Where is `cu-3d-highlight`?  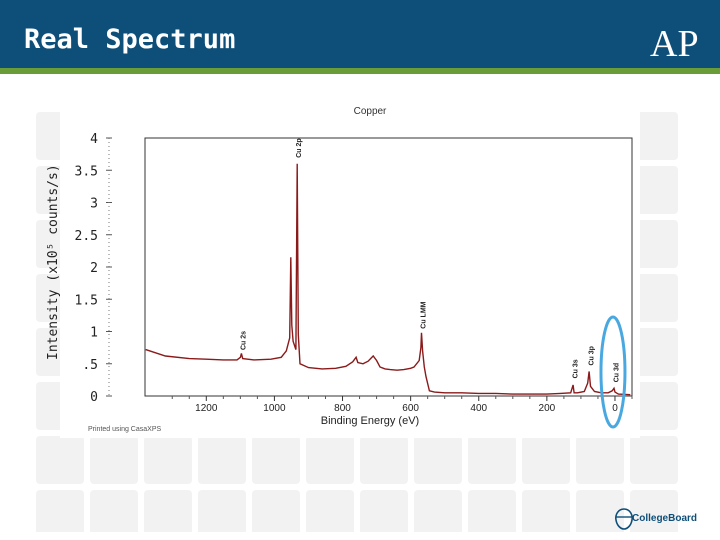 cu-3d-highlight is located at coordinates (613, 372).